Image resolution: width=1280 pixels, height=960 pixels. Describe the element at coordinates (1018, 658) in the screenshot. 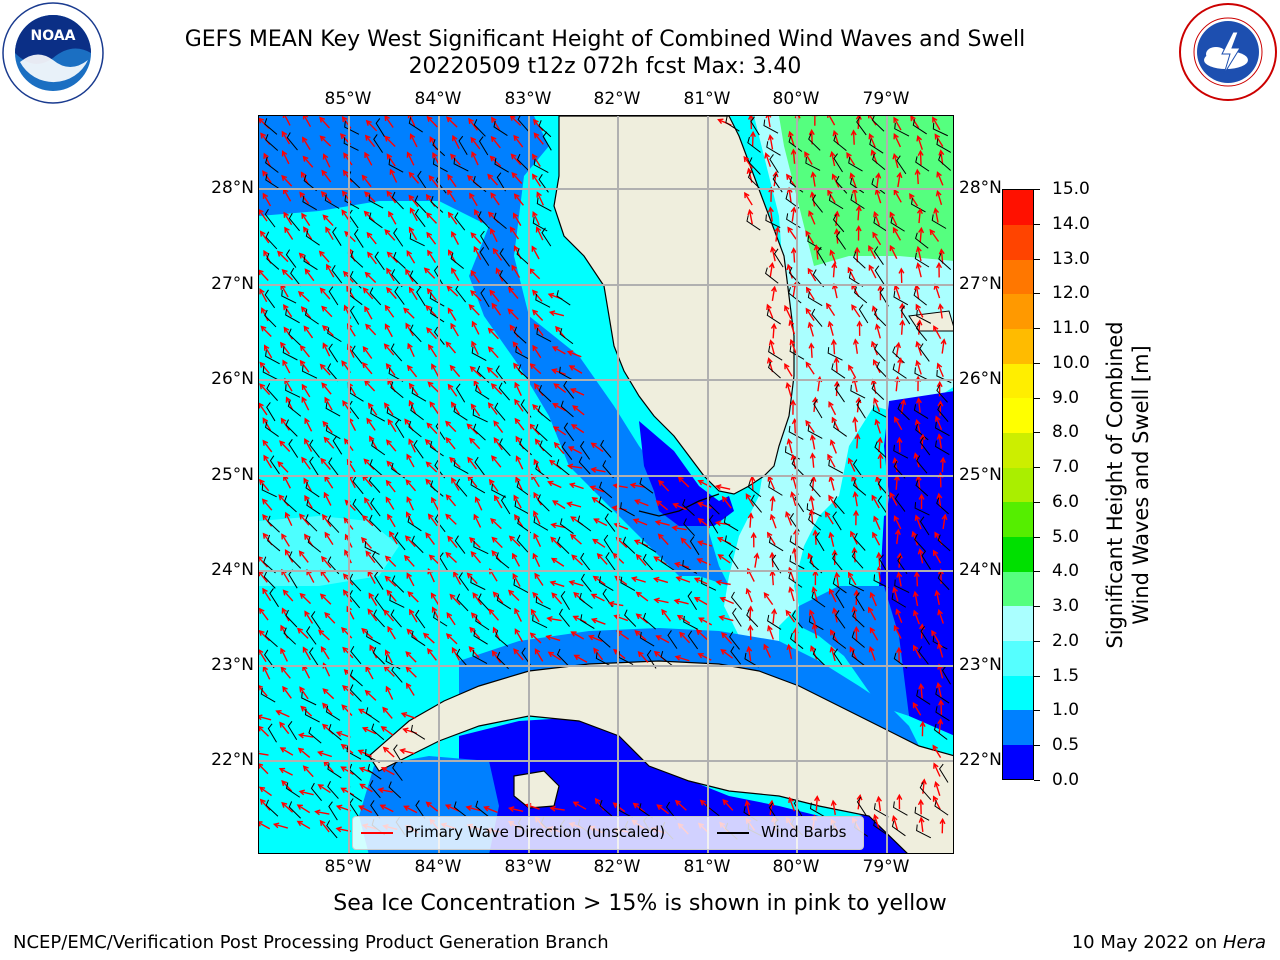

I see `colorbar-segment` at that location.